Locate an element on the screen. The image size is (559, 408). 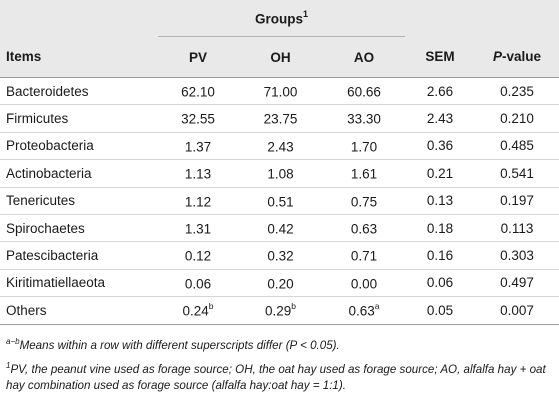
cell-sem-value: 0.18 is located at coordinates (440, 228).